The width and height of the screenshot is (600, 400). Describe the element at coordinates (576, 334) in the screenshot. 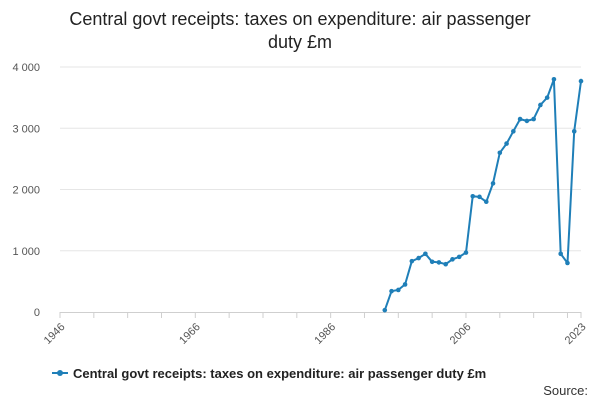

I see `x-tick-label: 2023` at that location.